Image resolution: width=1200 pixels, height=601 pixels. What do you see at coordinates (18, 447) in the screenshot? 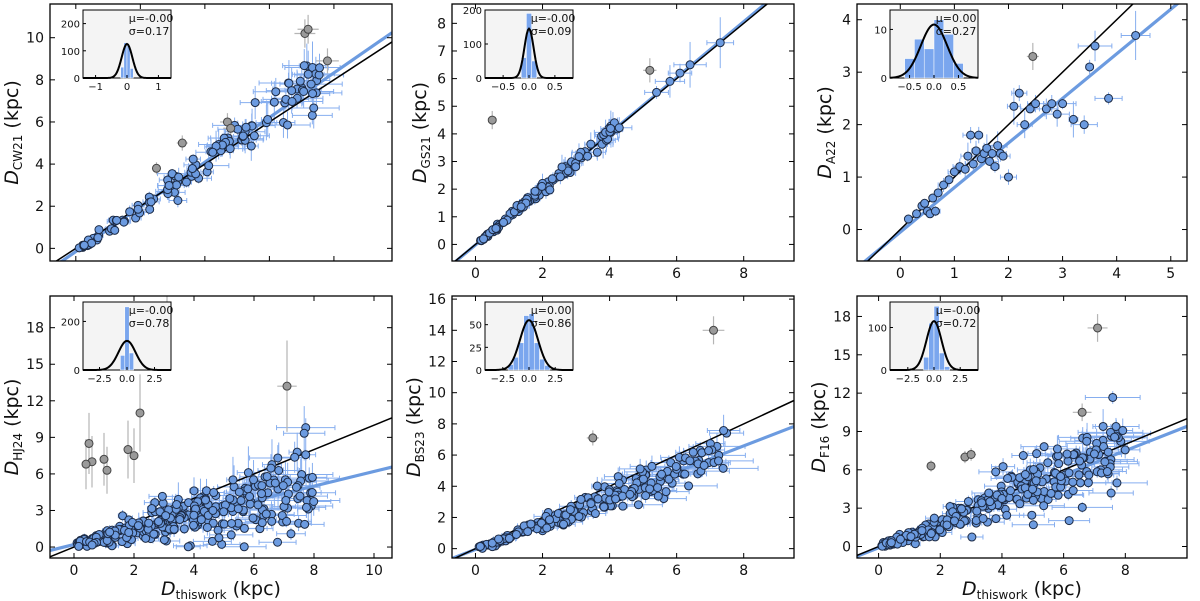
I see `y-axis-label-sub: HJ24` at bounding box center [18, 447].